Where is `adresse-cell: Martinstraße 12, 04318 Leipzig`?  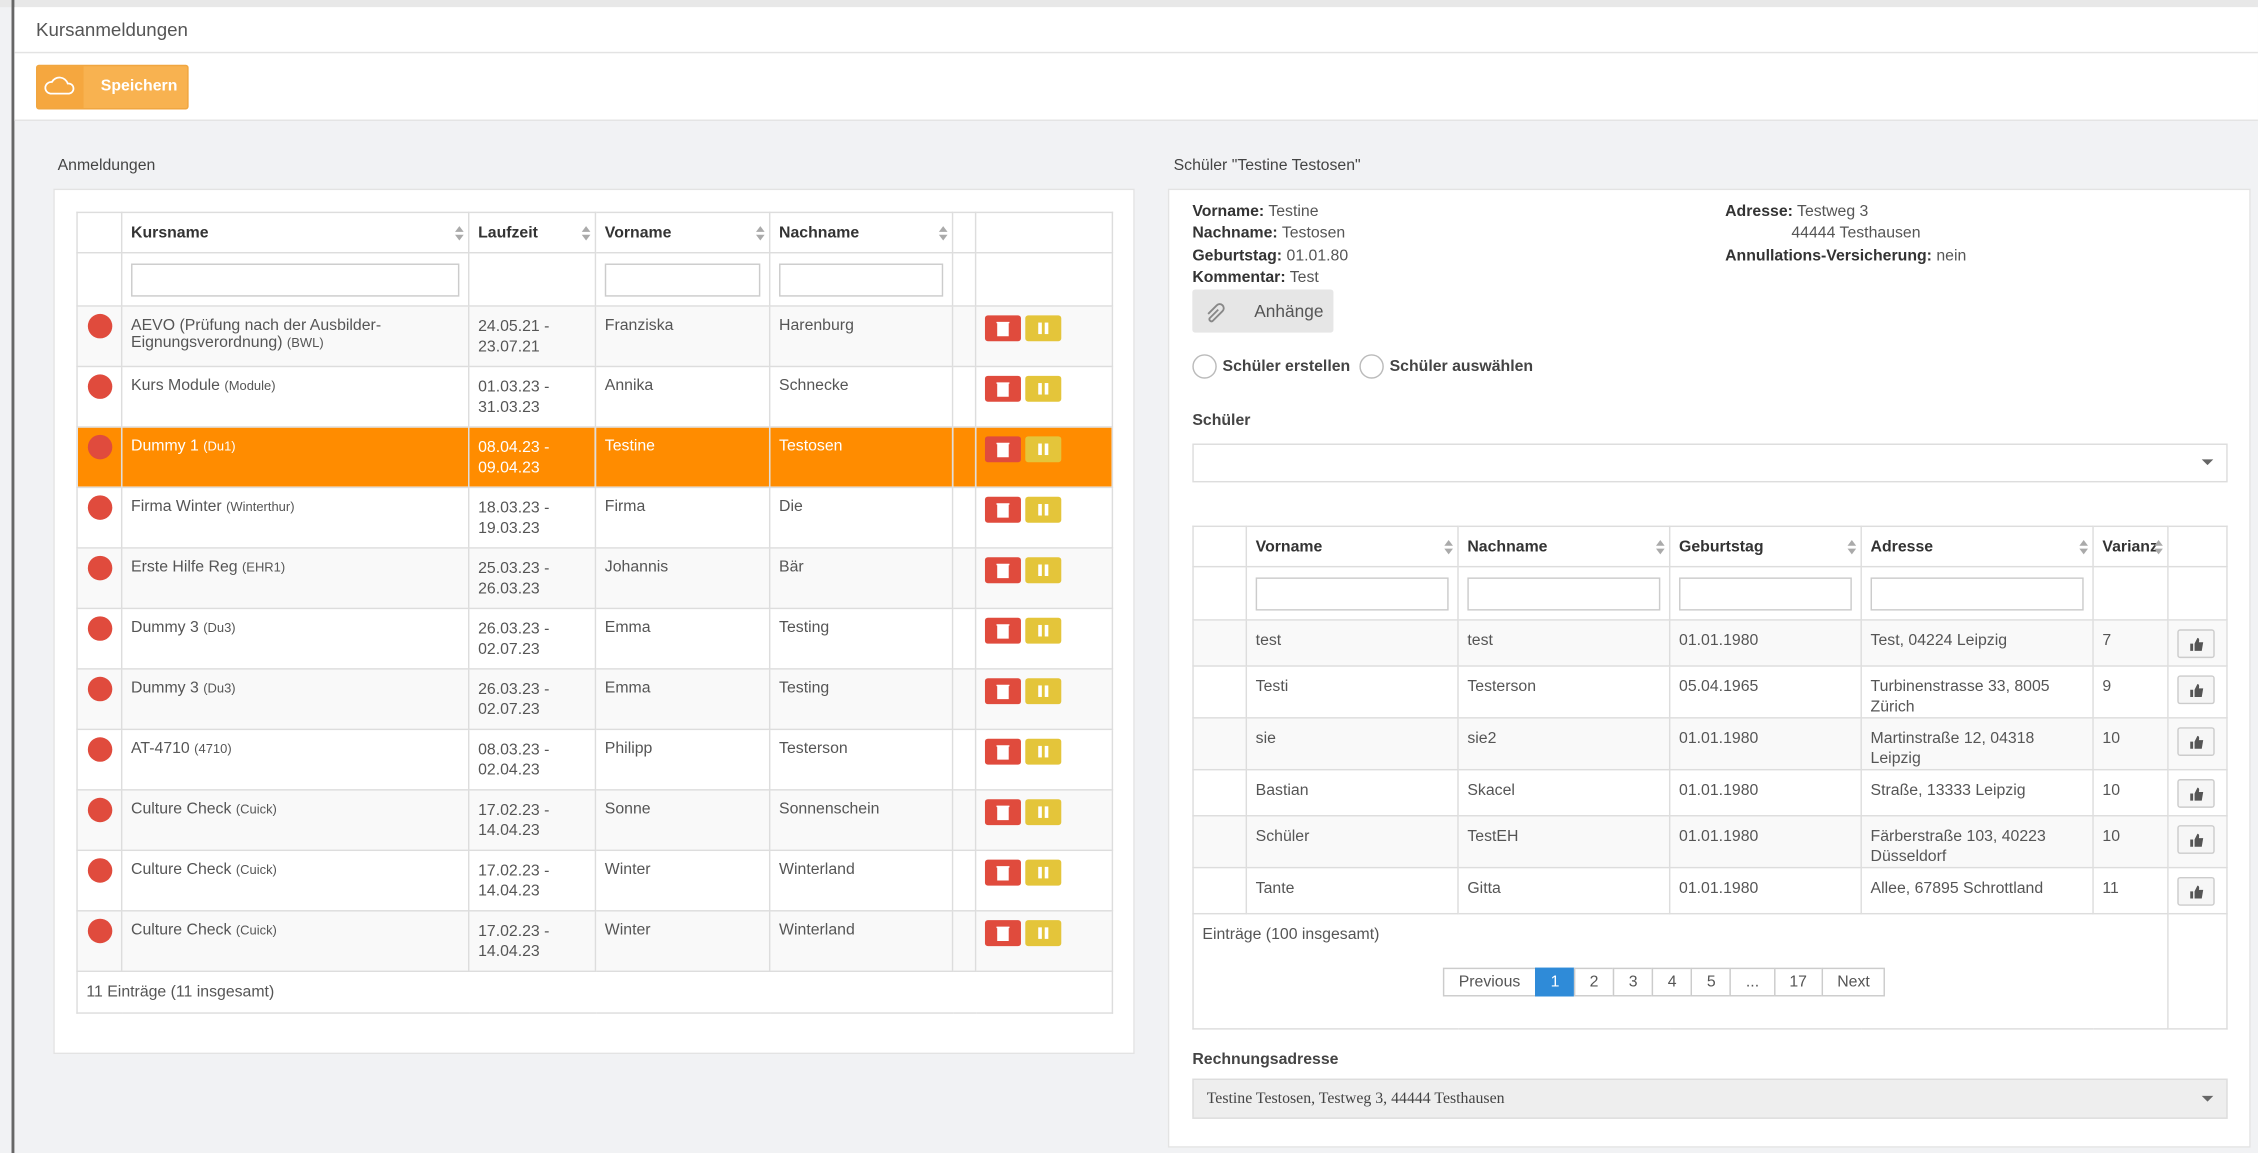 adresse-cell: Martinstraße 12, 04318 Leipzig is located at coordinates (1977, 744).